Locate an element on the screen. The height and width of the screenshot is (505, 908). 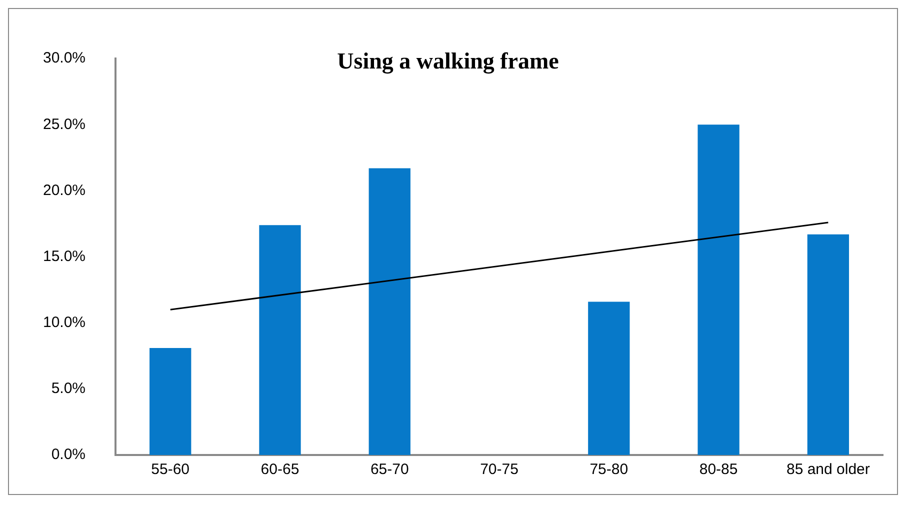
y-tick-label: 10.0% is located at coordinates (64, 323).